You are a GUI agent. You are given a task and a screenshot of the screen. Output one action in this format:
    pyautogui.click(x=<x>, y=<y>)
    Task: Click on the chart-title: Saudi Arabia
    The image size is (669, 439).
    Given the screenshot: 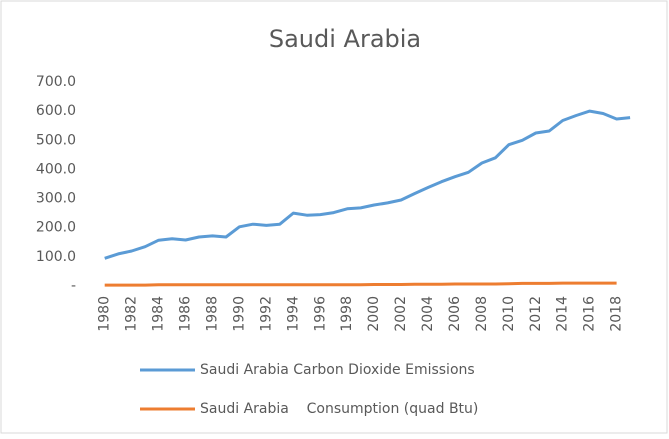 What is the action you would take?
    pyautogui.click(x=345, y=39)
    